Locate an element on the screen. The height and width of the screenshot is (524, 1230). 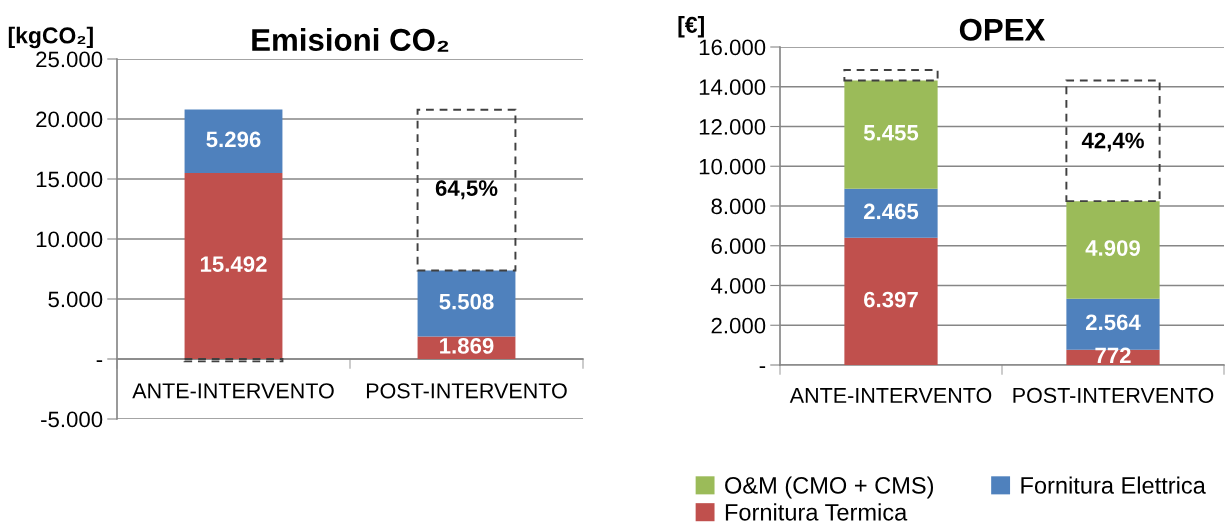
data-label: 5.508 is located at coordinates (466, 301).